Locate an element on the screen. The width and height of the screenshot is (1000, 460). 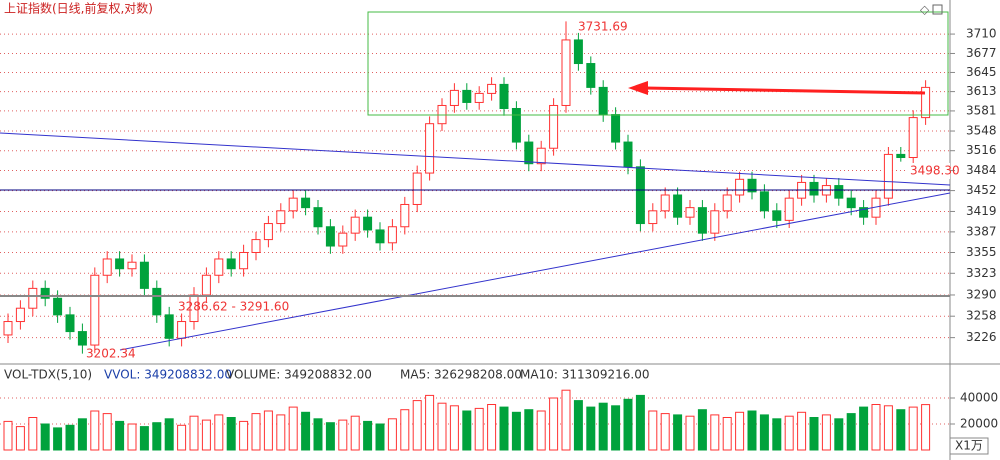
y-tick-label: 20000 is located at coordinates (979, 424).